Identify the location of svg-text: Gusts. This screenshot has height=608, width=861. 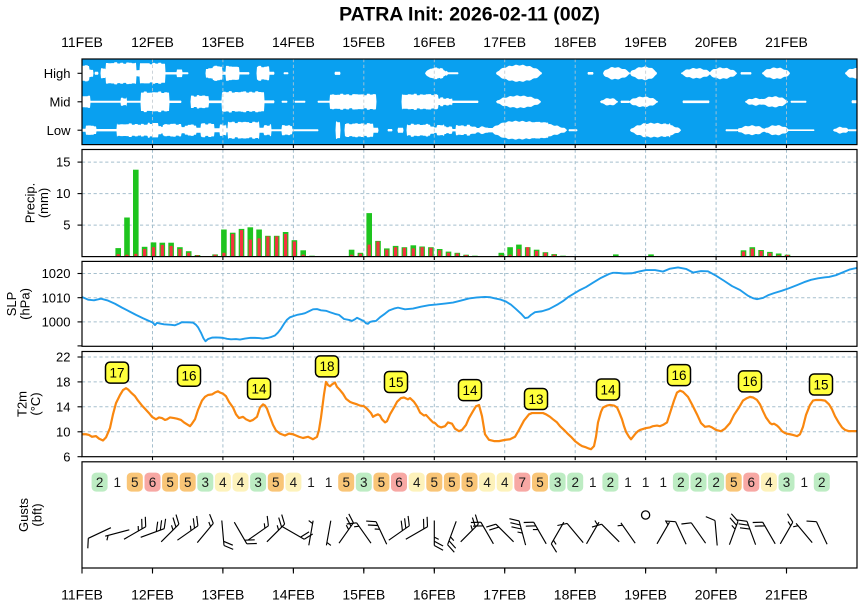
(23, 515).